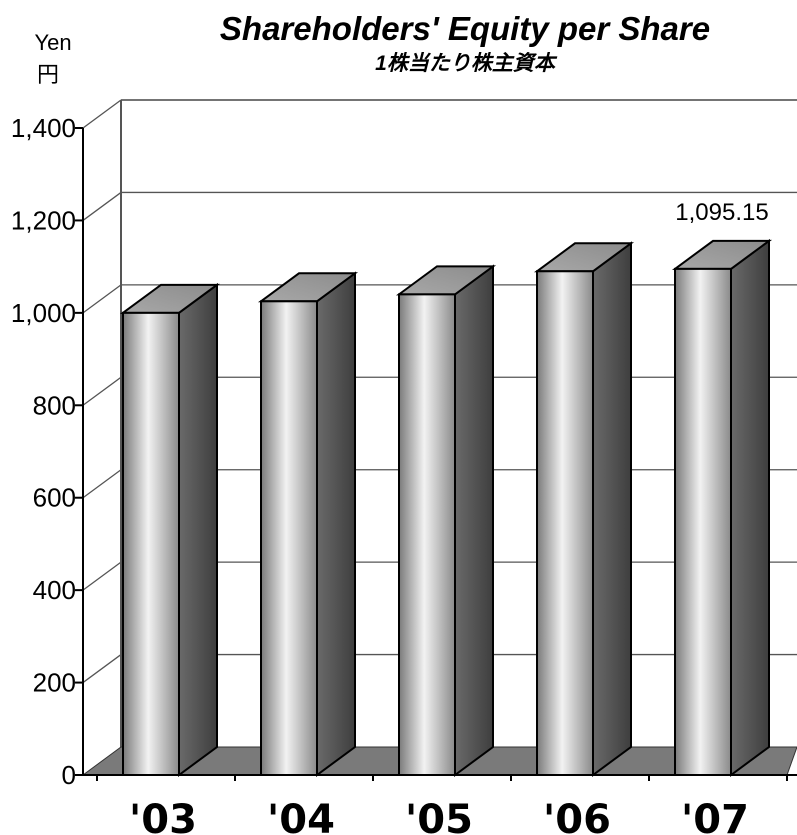  What do you see at coordinates (721, 212) in the screenshot?
I see `data-label: 1,095.15` at bounding box center [721, 212].